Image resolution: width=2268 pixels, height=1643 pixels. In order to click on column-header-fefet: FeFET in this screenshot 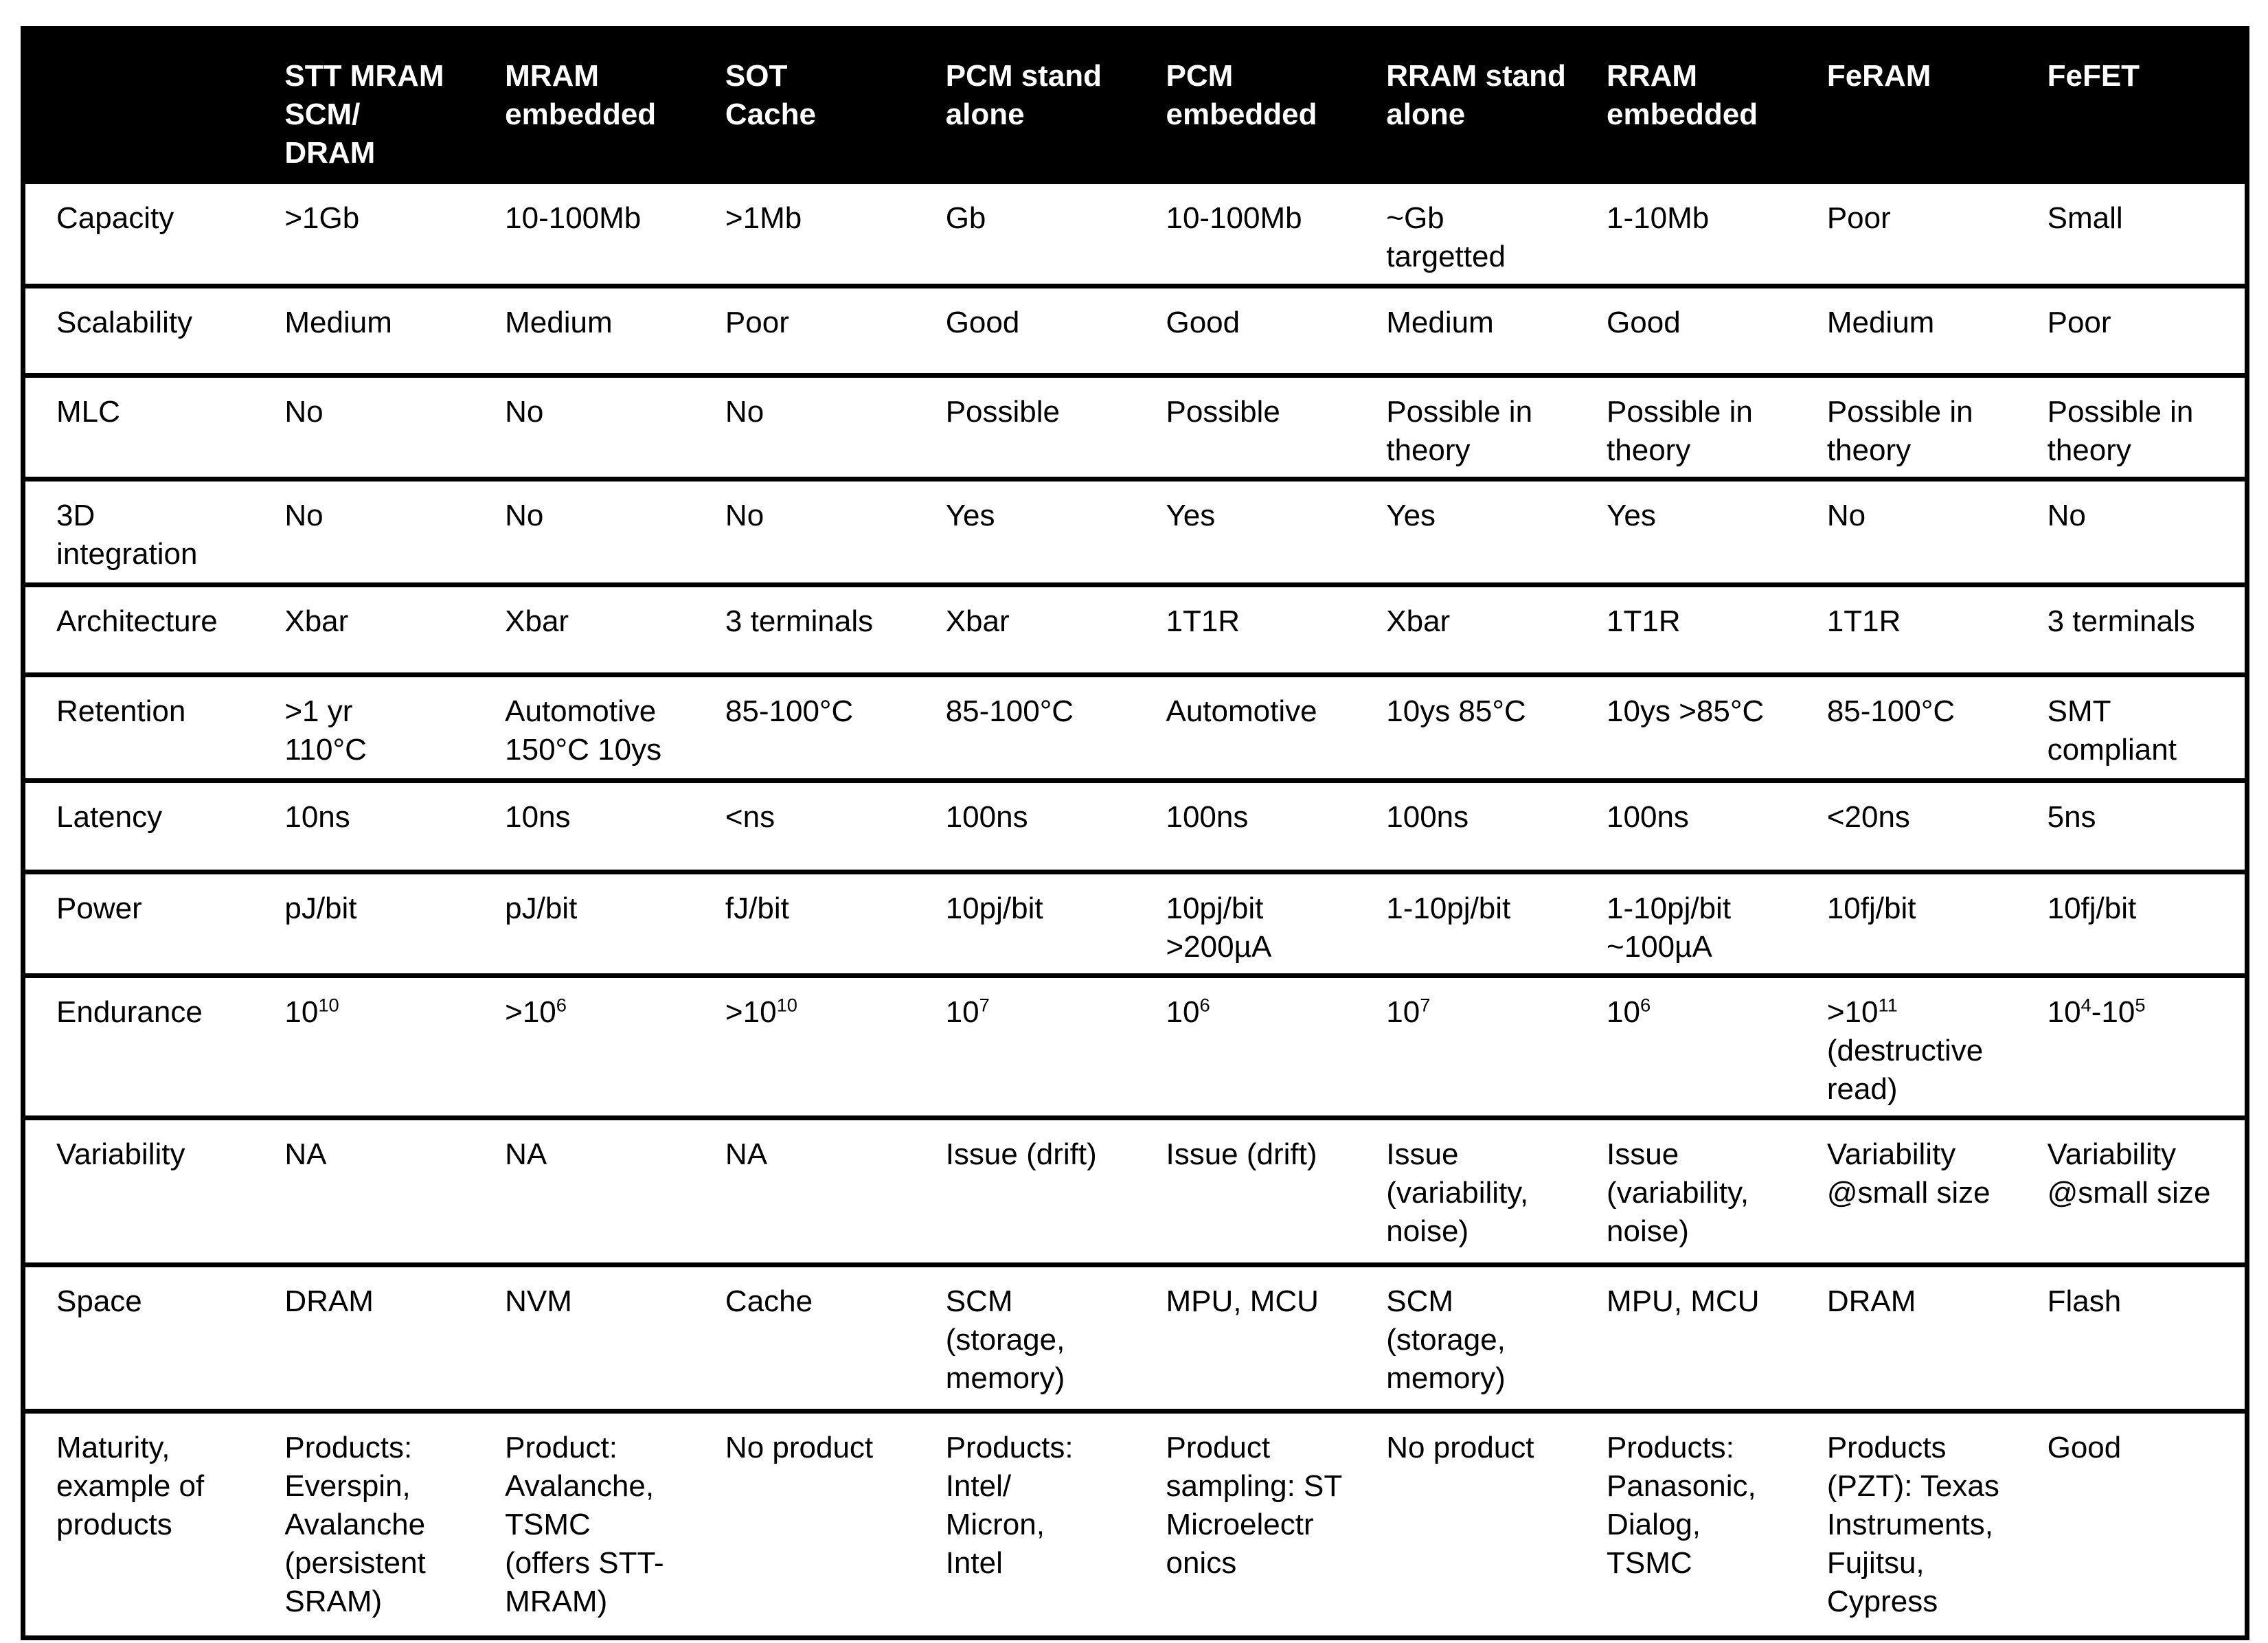, I will do `click(2136, 105)`.